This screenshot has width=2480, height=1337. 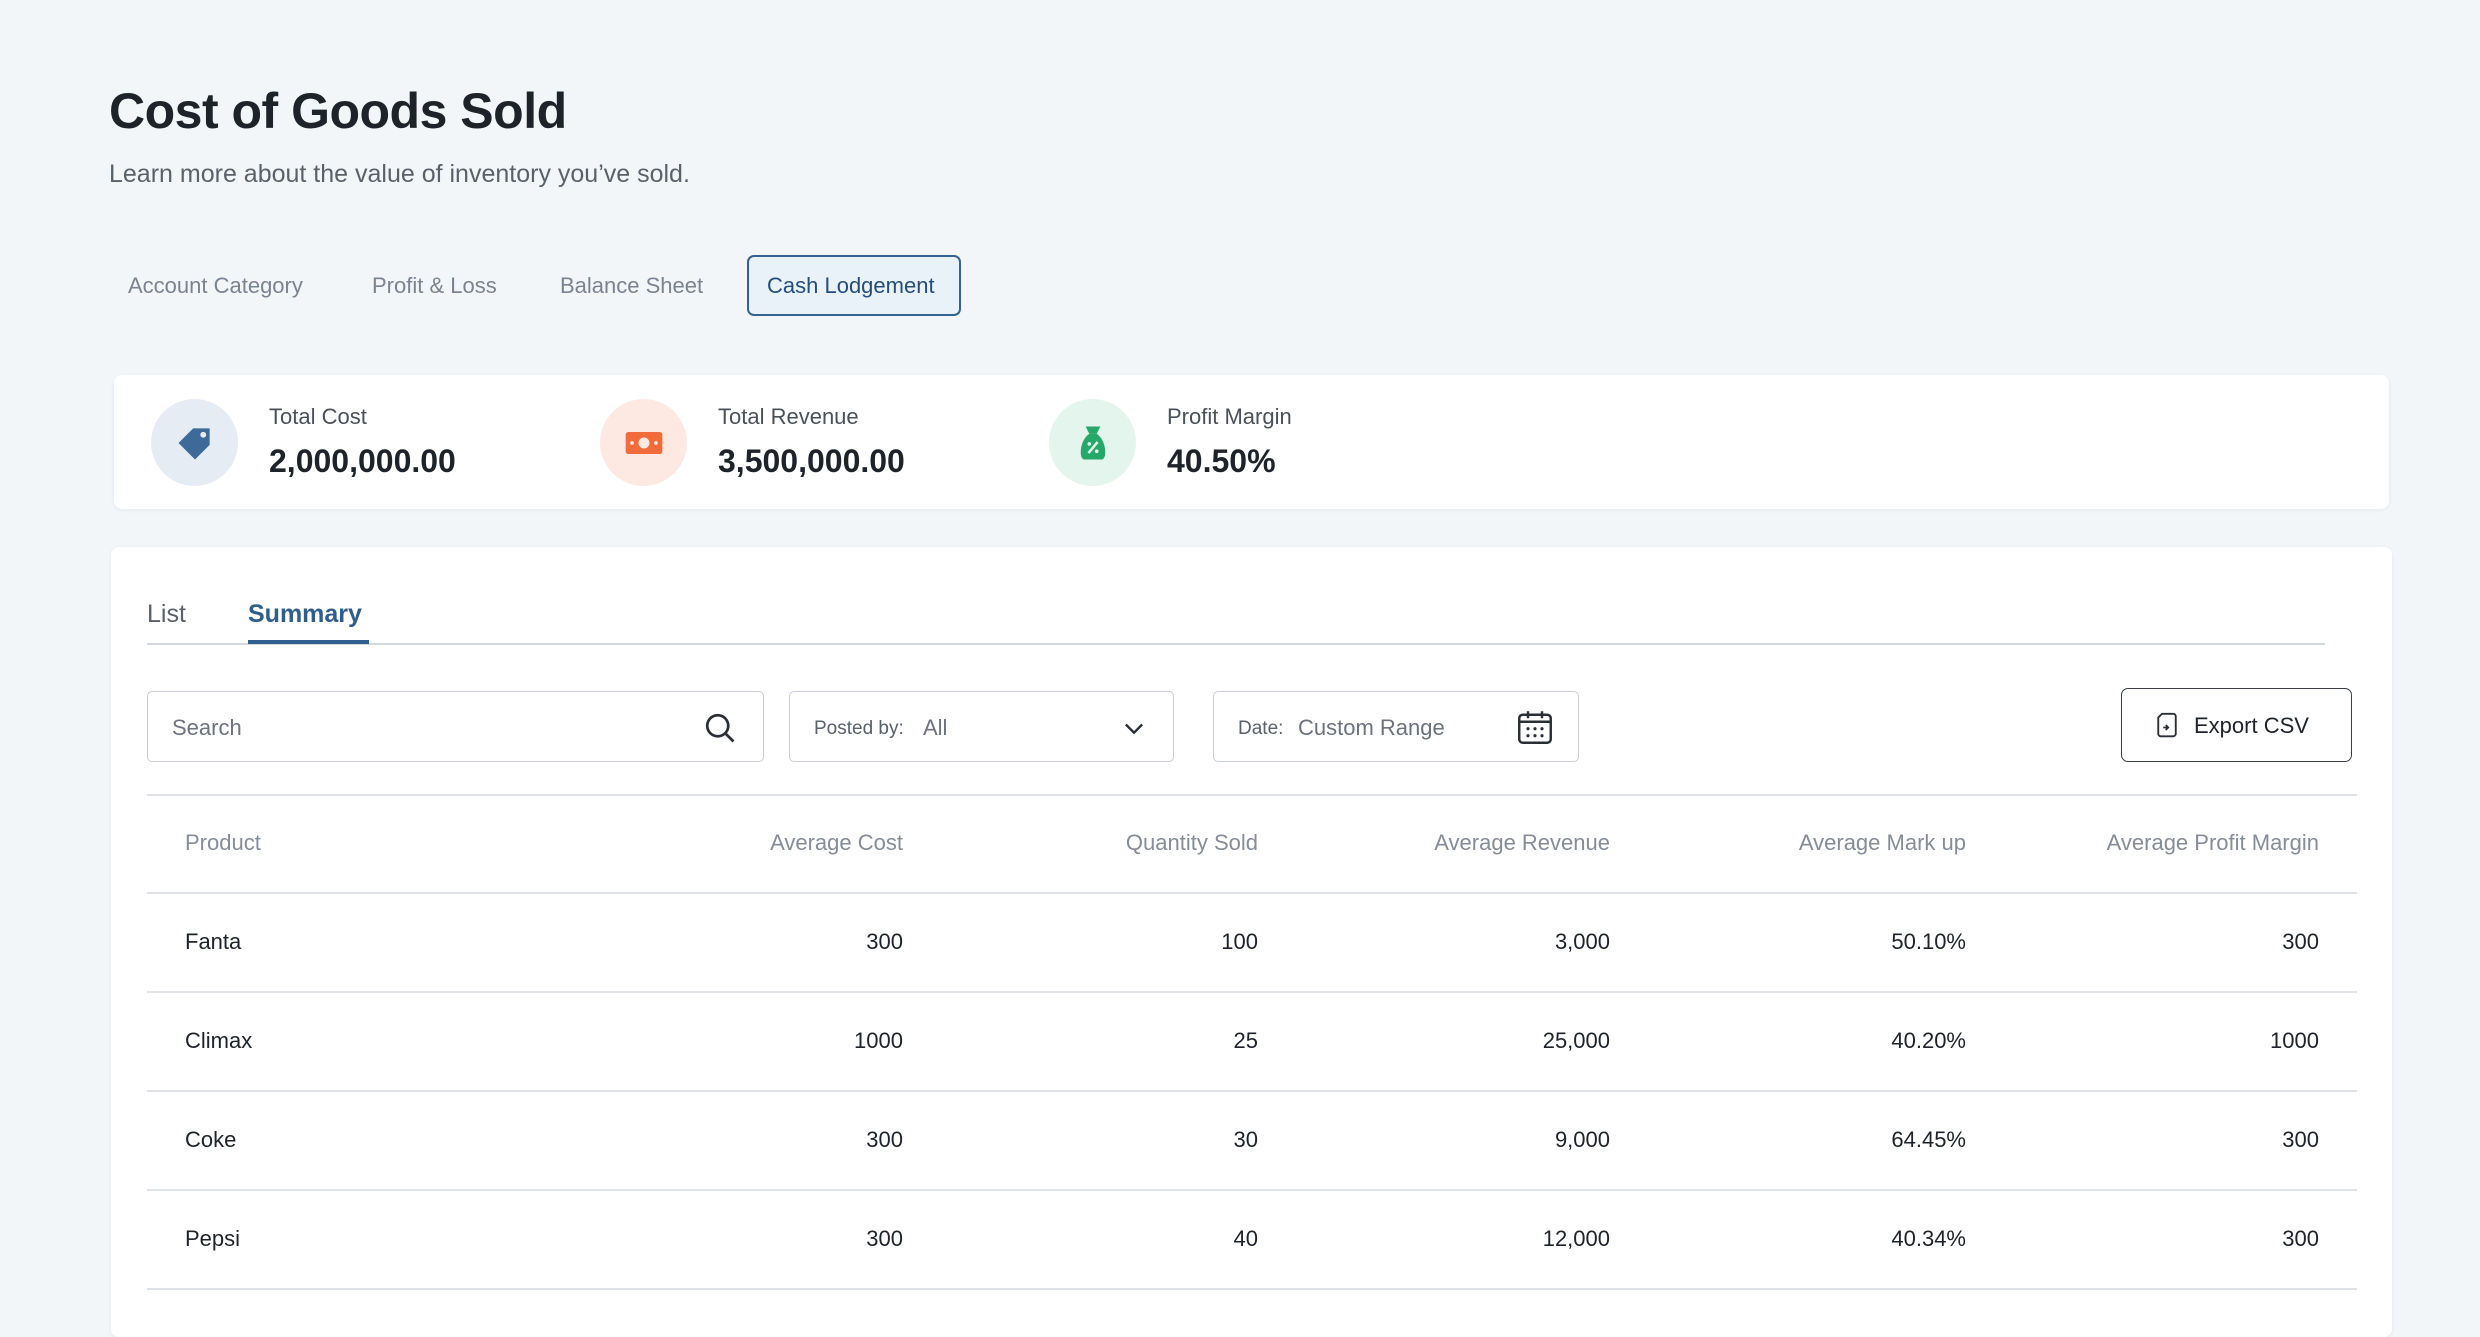 I want to click on value-cell: 40, so click(x=1245, y=1238).